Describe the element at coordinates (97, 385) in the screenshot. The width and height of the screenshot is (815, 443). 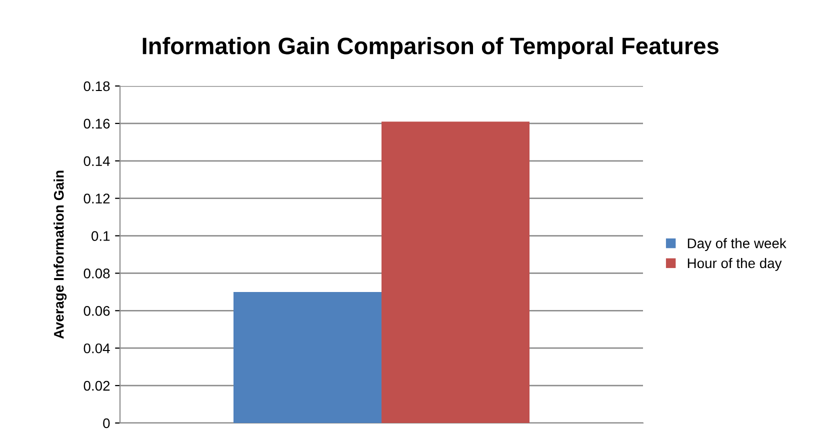
I see `y-tick-label: 0.02` at that location.